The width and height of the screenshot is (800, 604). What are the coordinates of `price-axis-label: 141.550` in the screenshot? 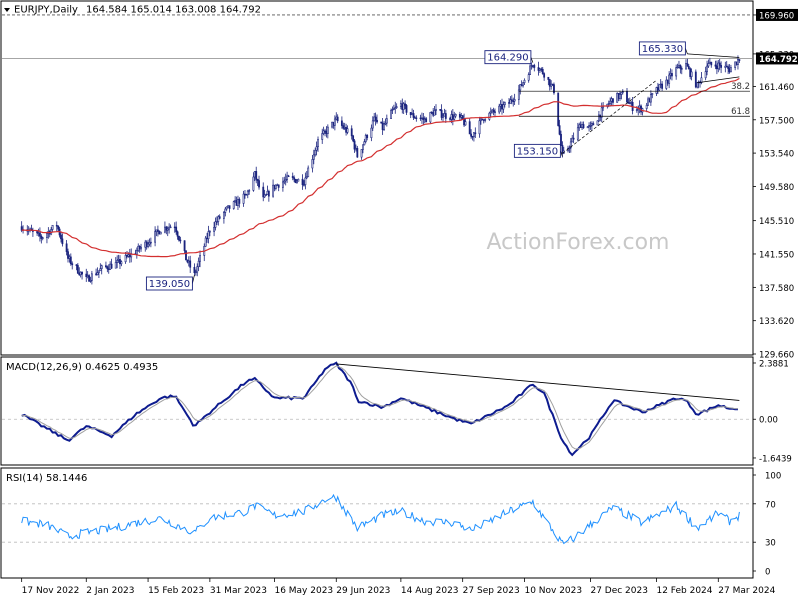 It's located at (776, 255).